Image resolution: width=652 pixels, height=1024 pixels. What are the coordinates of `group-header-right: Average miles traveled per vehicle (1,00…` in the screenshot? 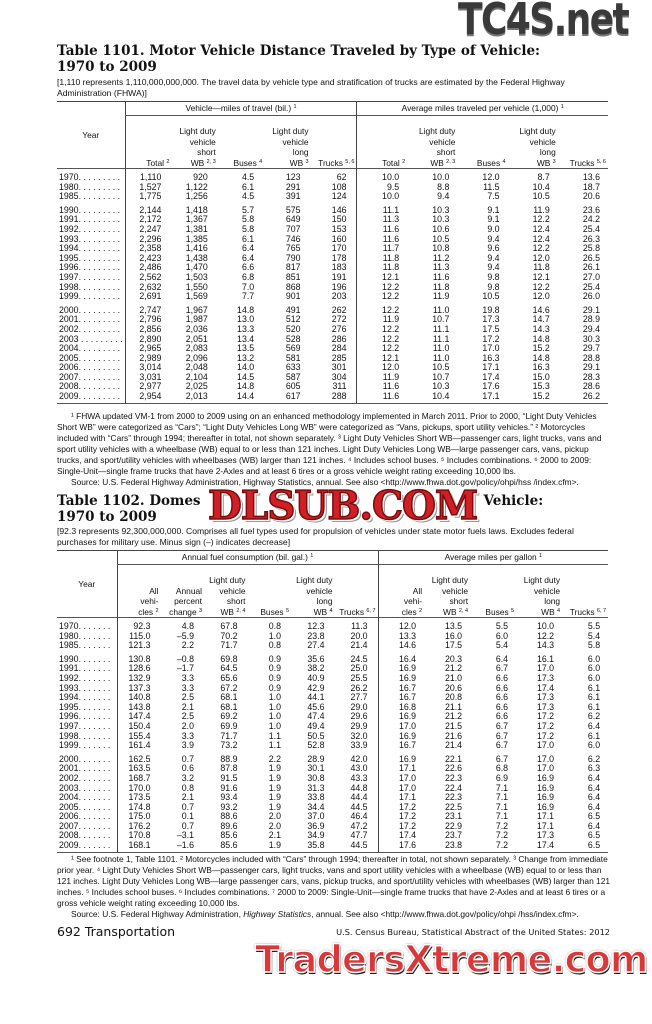 It's located at (482, 108).